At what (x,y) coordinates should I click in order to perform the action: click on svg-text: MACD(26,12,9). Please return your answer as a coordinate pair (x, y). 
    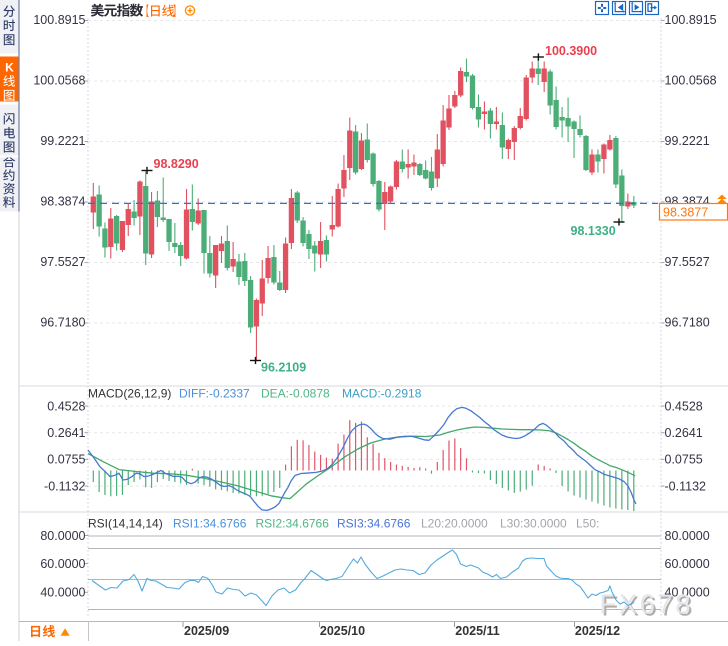
    Looking at the image, I should click on (129, 394).